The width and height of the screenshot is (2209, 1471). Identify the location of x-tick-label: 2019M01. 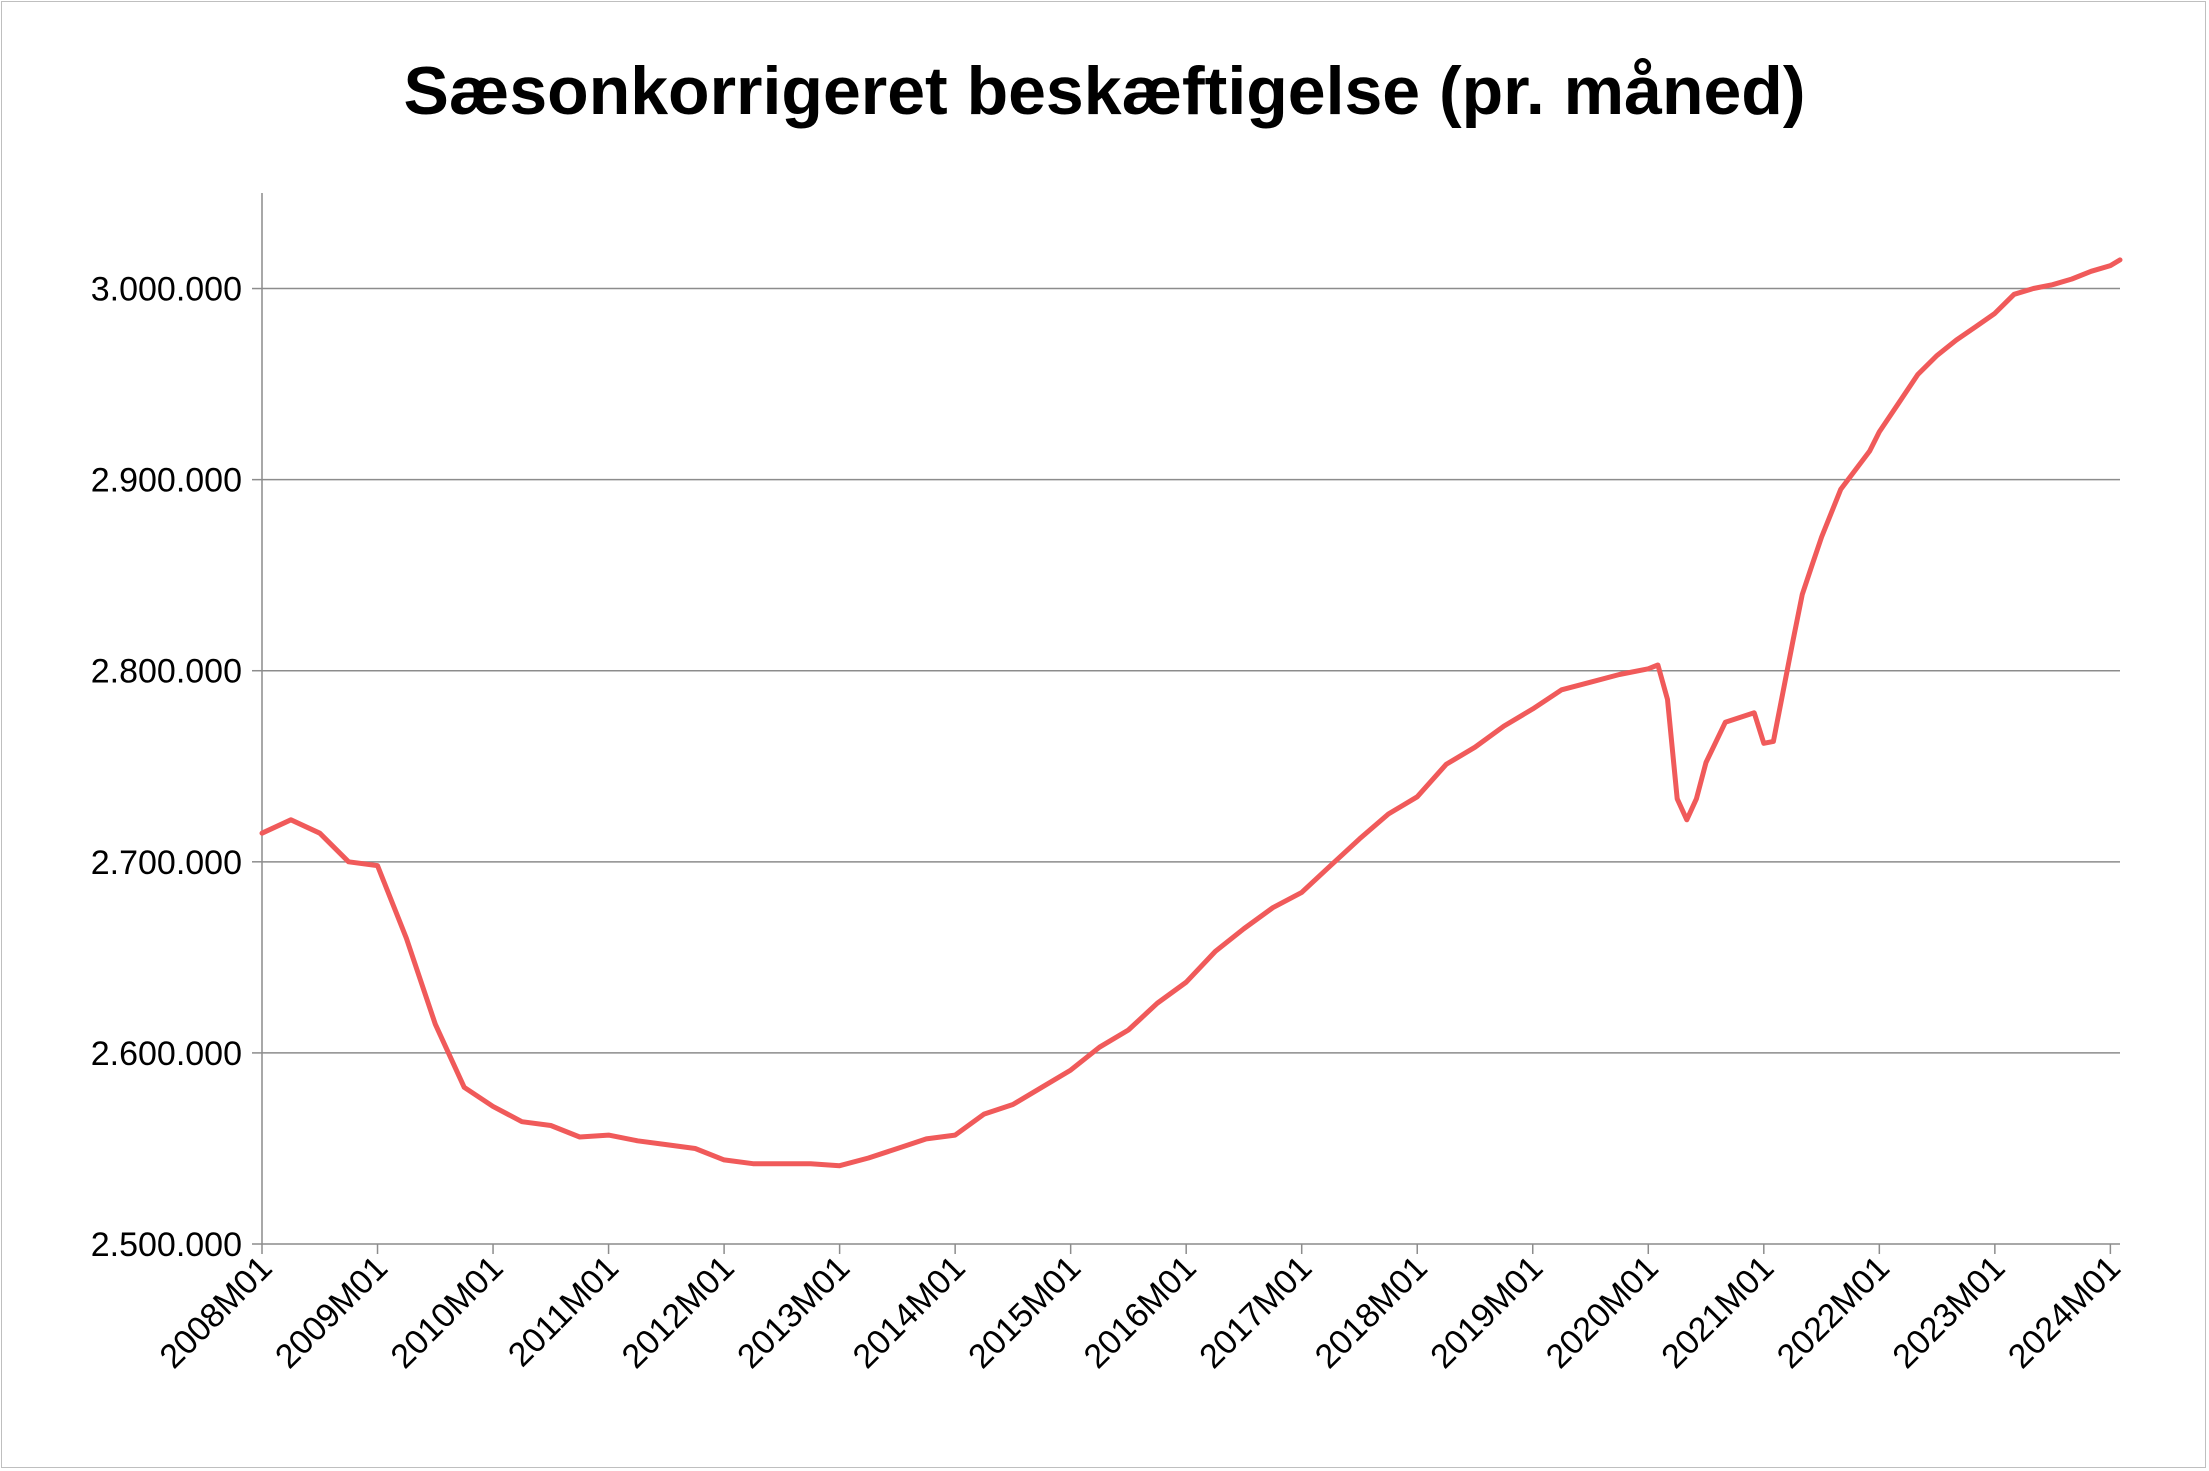
(1486, 1312).